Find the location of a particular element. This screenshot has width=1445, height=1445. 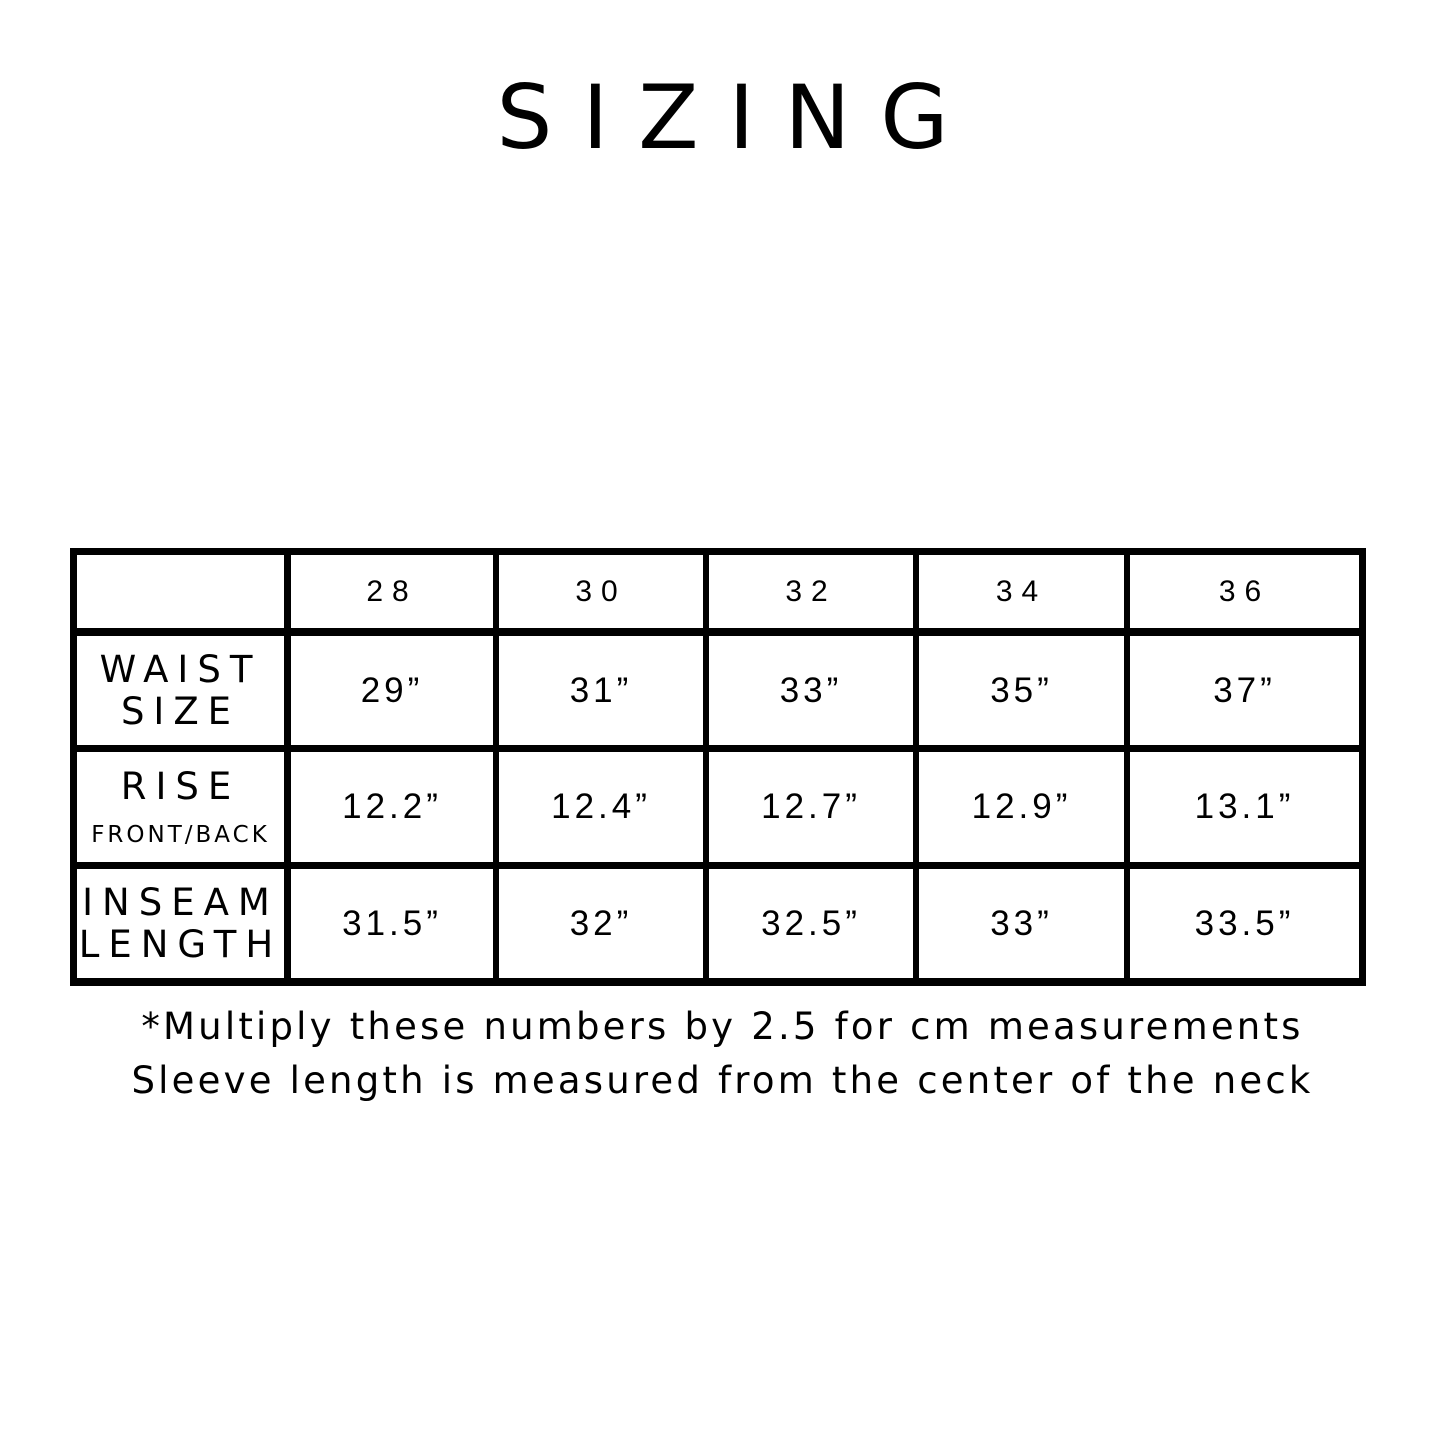

measurement-value: 13.1” is located at coordinates (1244, 806).